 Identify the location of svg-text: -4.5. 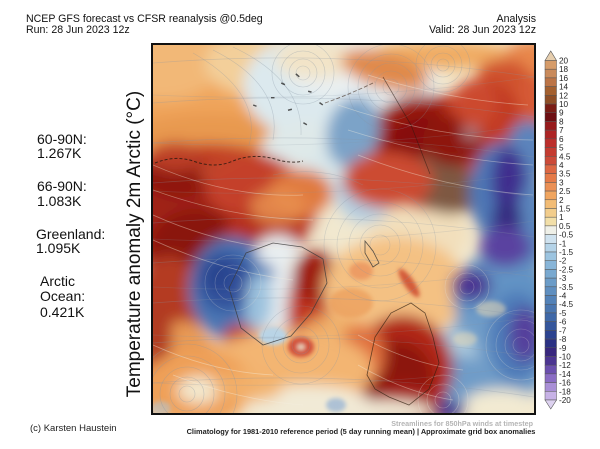
(566, 304).